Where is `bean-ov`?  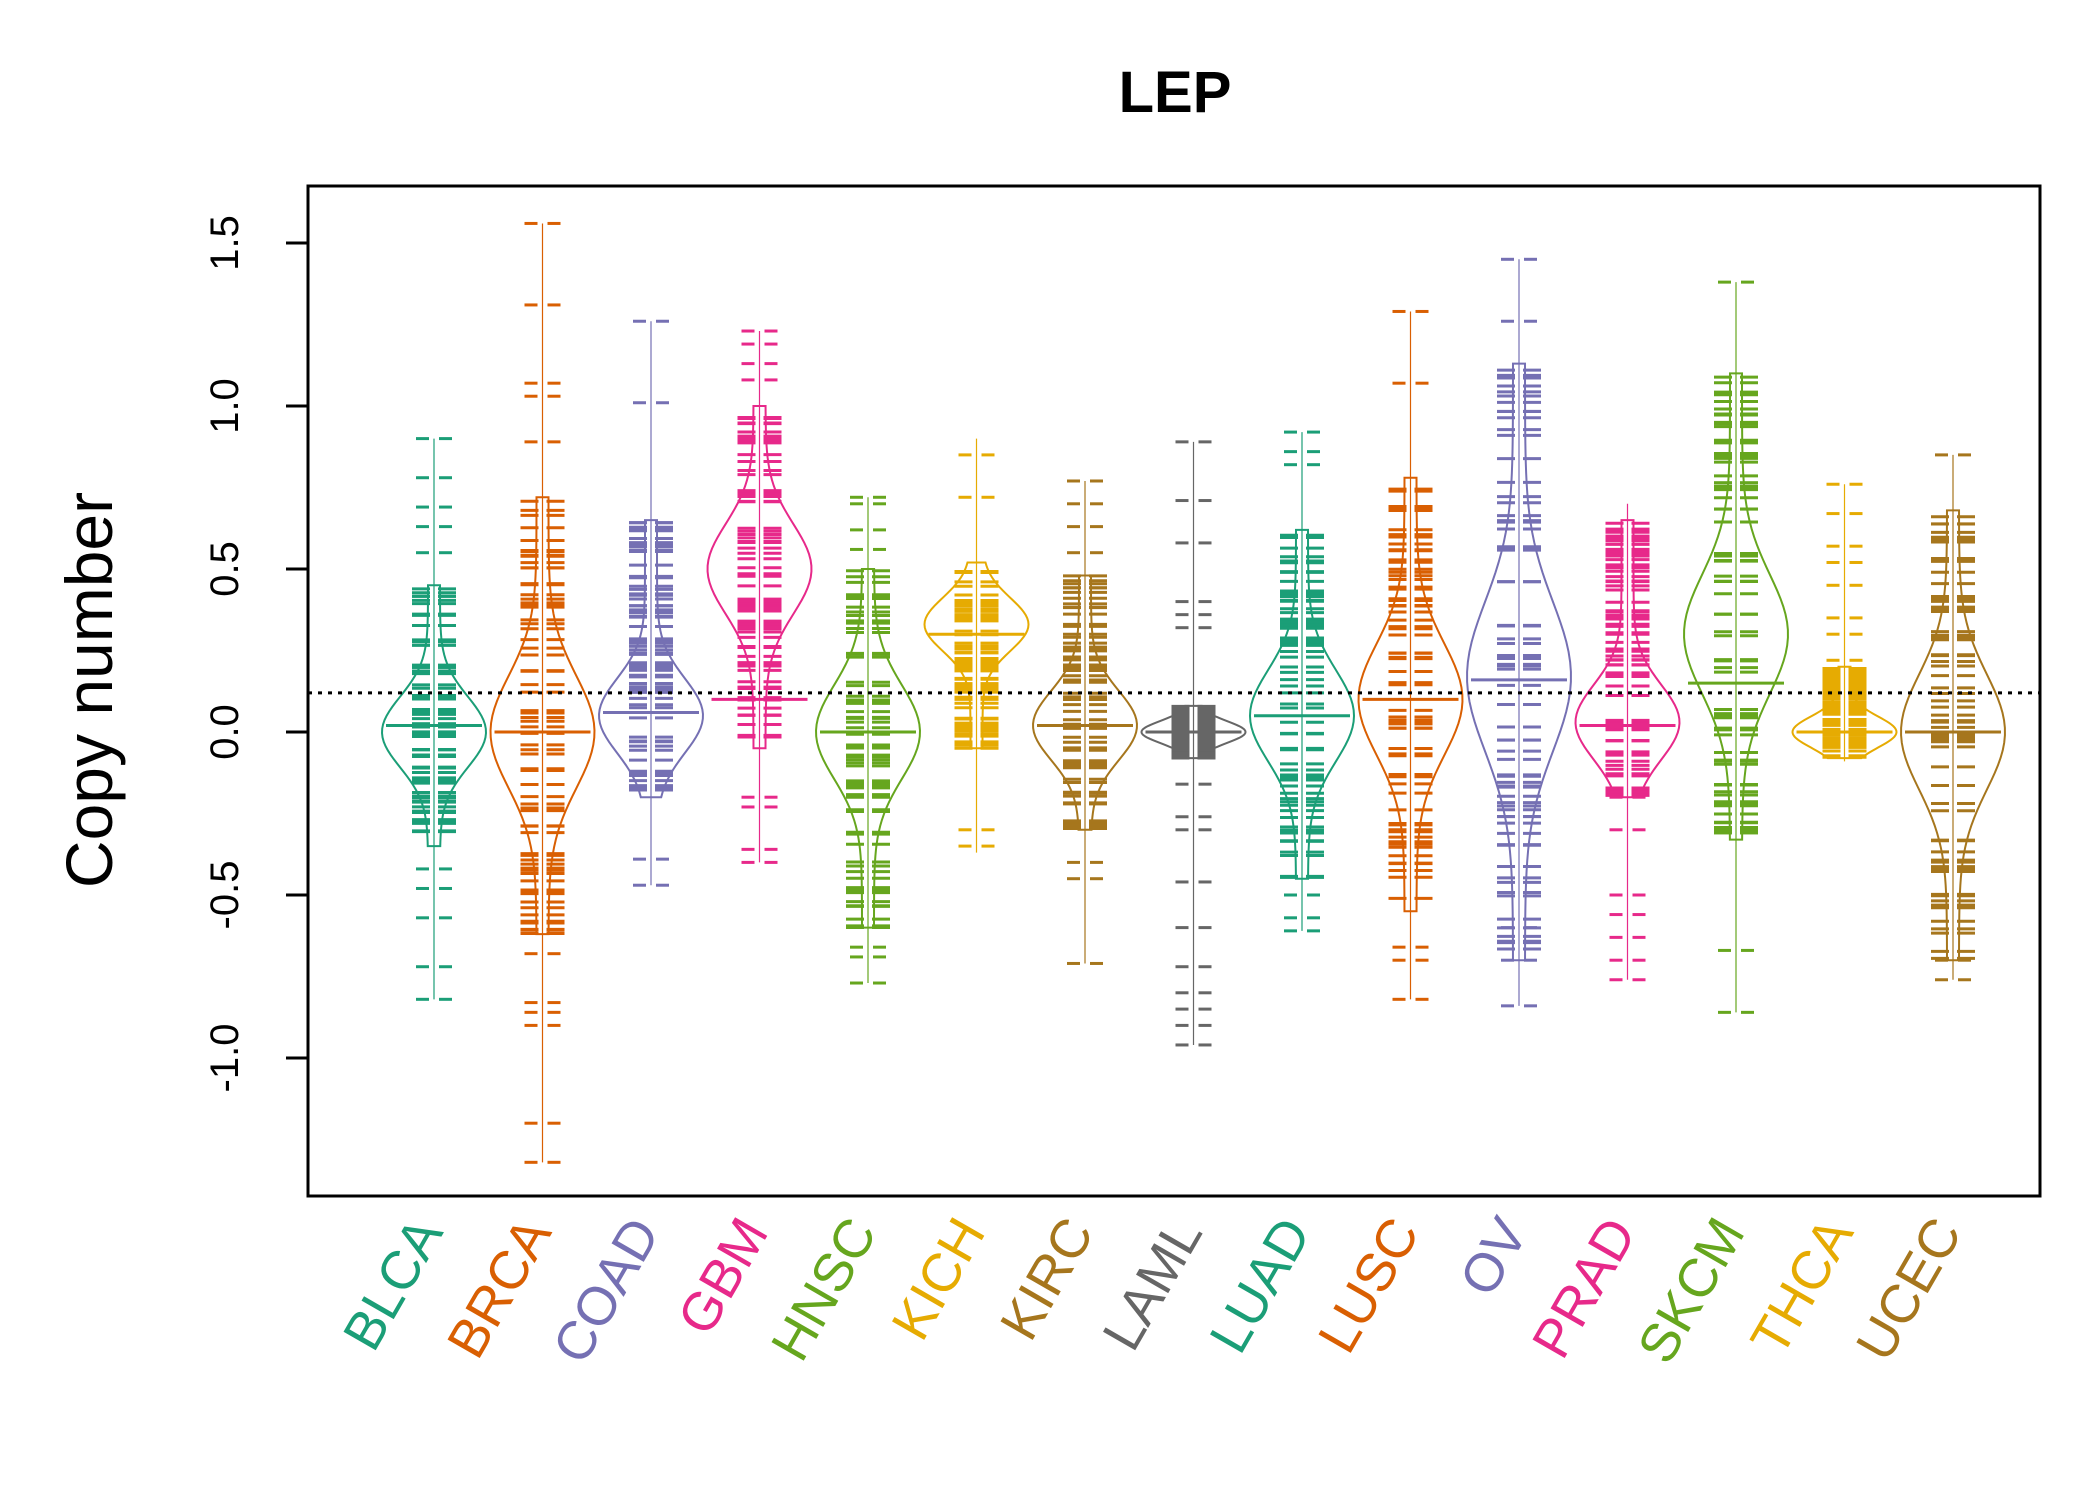 bean-ov is located at coordinates (1519, 632).